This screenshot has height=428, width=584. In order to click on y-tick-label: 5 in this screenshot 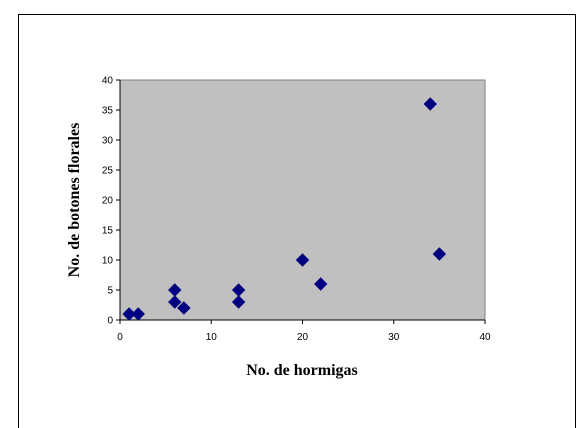, I will do `click(110, 291)`.